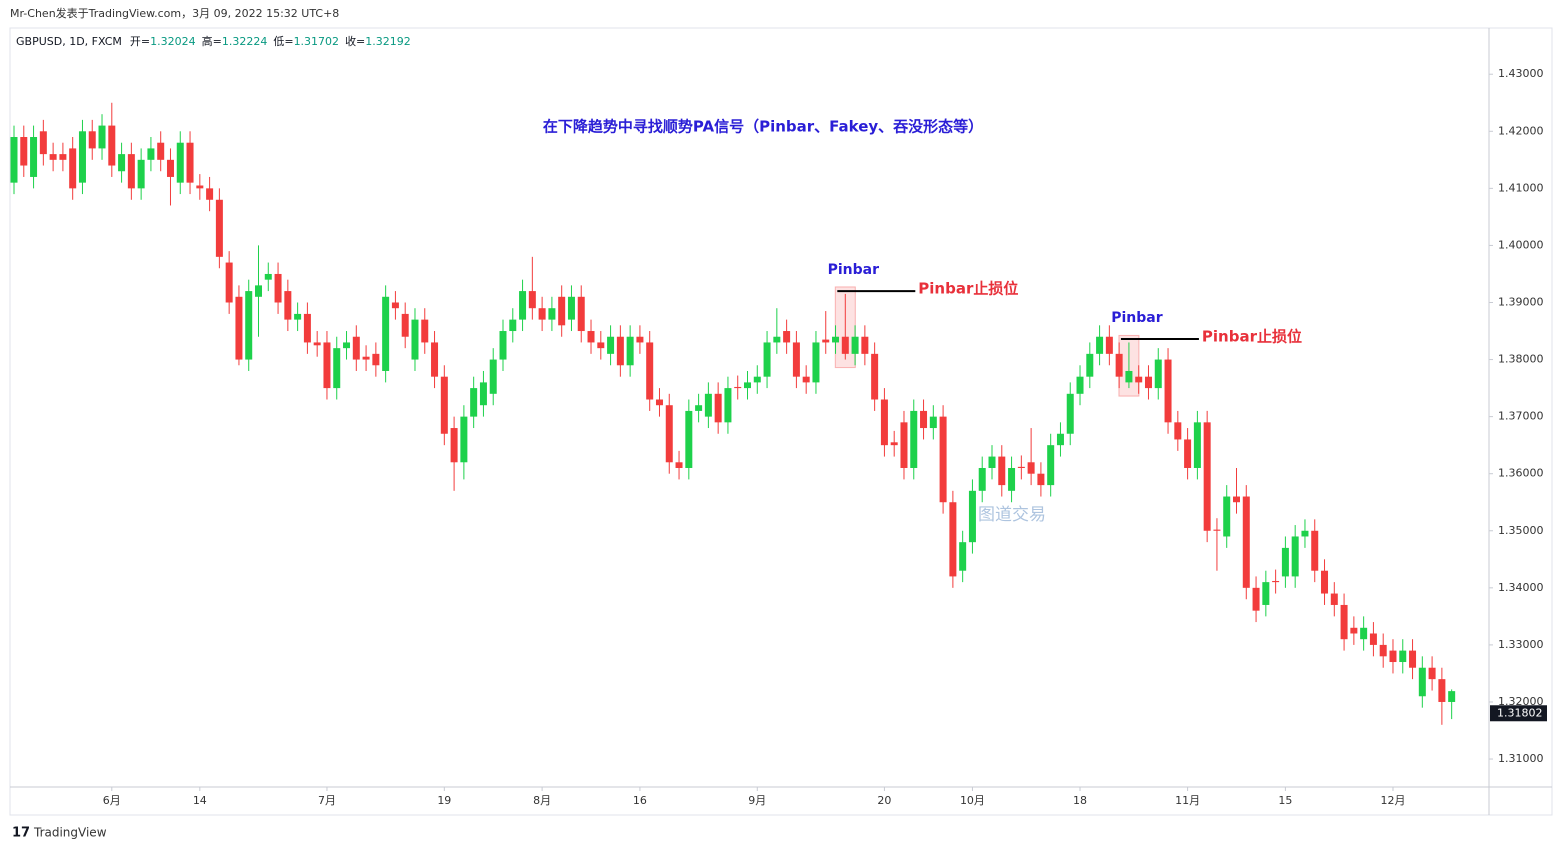 The image size is (1563, 850). What do you see at coordinates (640, 800) in the screenshot?
I see `x-tick-label: 16` at bounding box center [640, 800].